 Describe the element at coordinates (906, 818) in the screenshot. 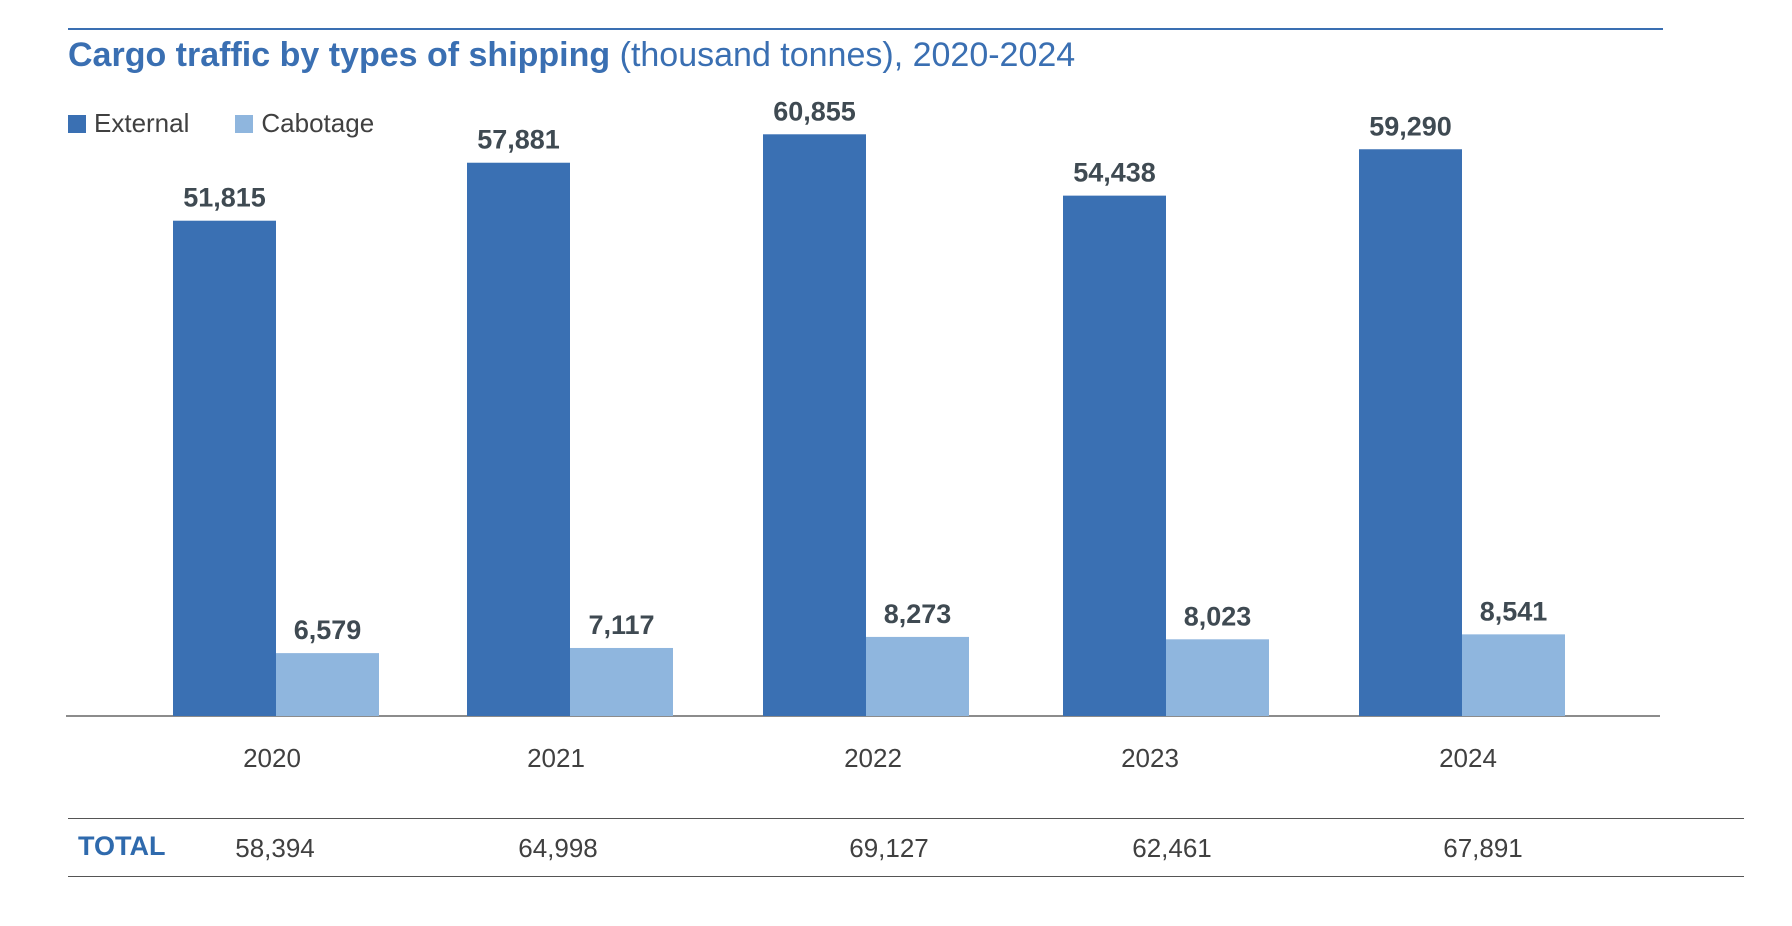

I see `totals-top-rule` at that location.